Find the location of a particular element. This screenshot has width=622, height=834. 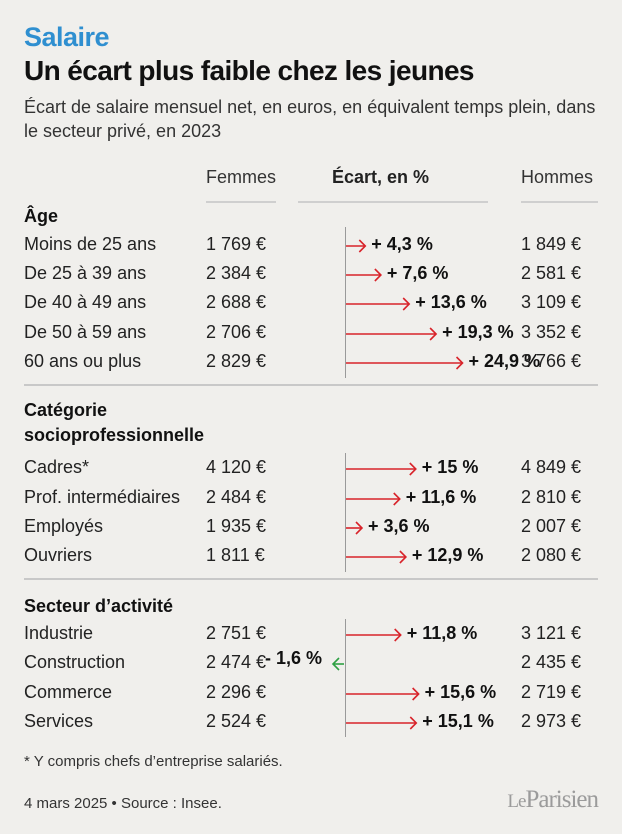

section-heading: Âge is located at coordinates (41, 216).